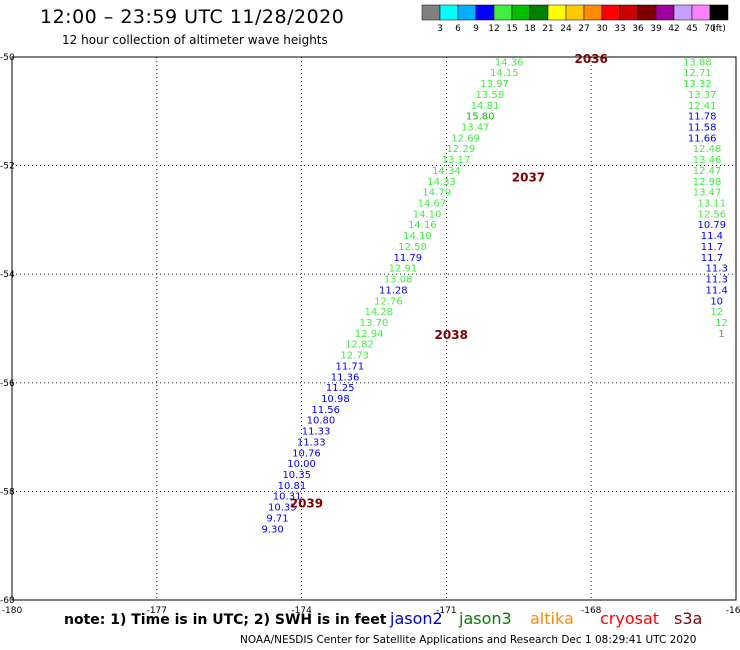 Image resolution: width=740 pixels, height=650 pixels. Describe the element at coordinates (350, 366) in the screenshot. I see `wave-height-point: 11.71` at that location.